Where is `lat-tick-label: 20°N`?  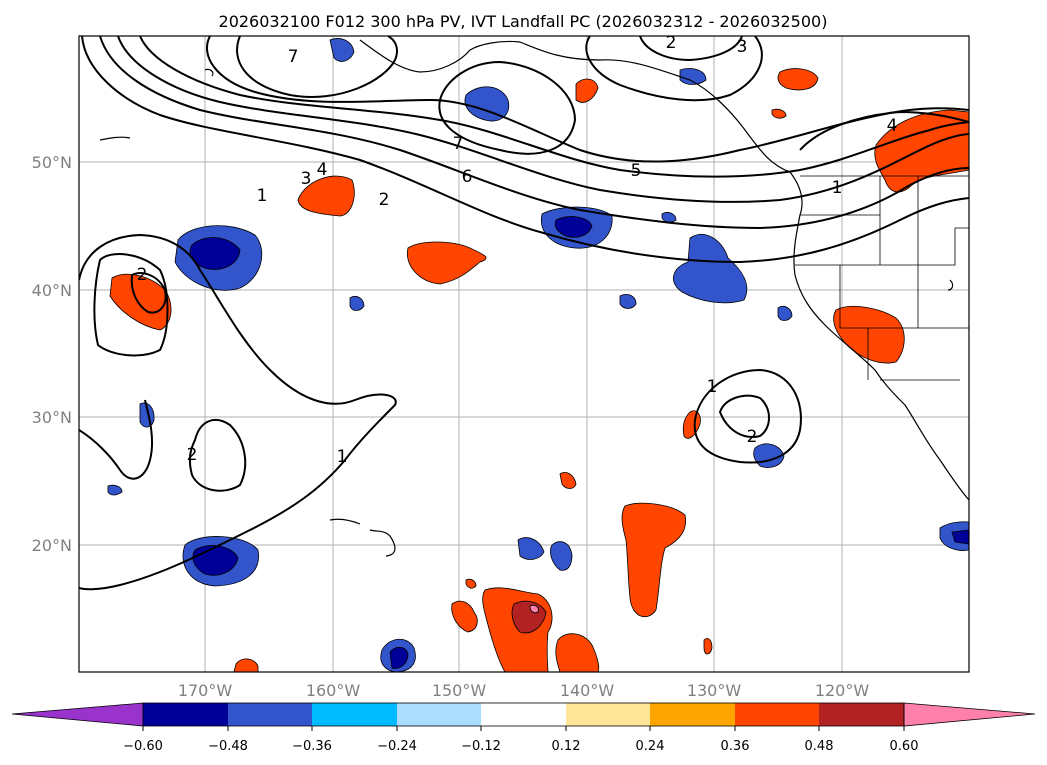
lat-tick-label: 20°N is located at coordinates (52, 545).